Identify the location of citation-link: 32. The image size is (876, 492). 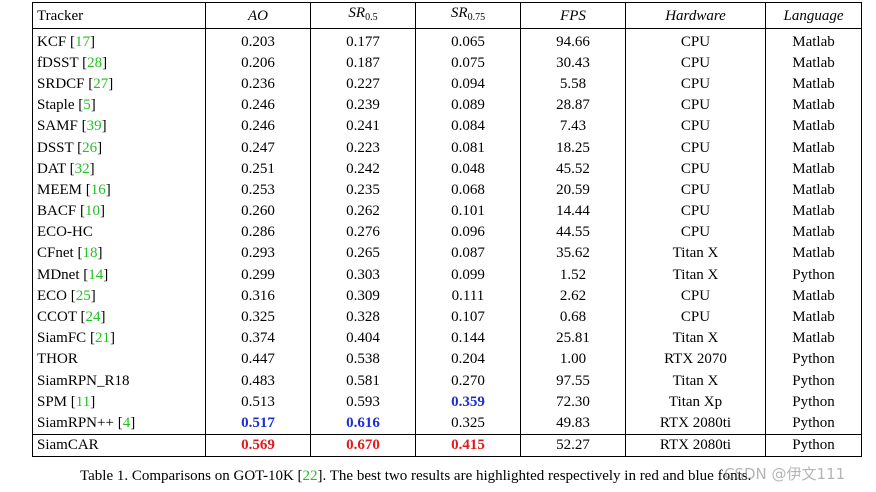
(82, 168).